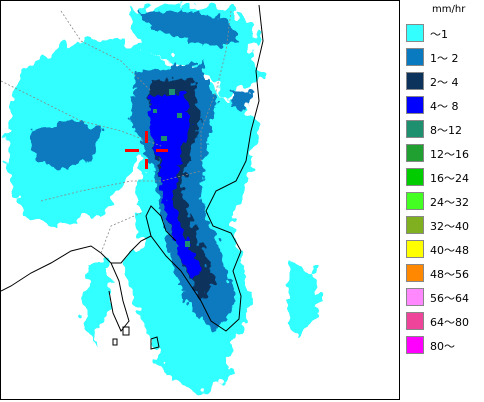 This screenshot has width=484, height=402. What do you see at coordinates (178, 318) in the screenshot?
I see `rain-light-south` at bounding box center [178, 318].